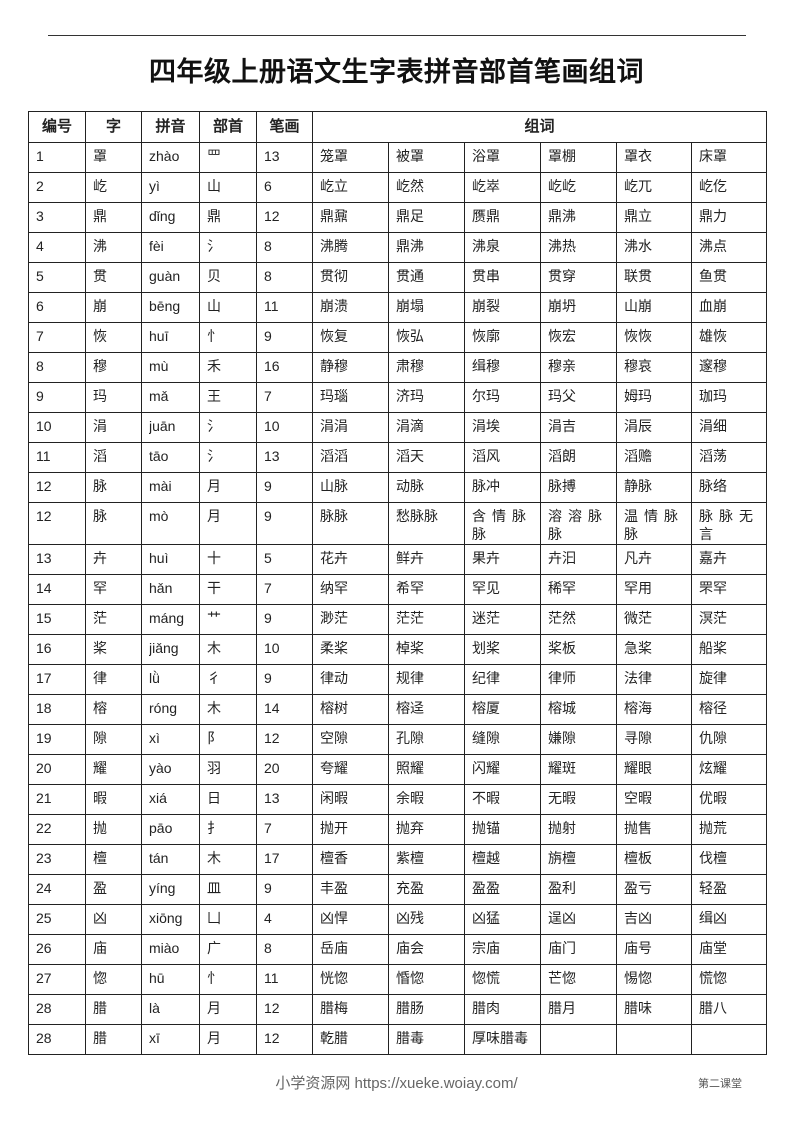 The width and height of the screenshot is (793, 1122). Describe the element at coordinates (214, 678) in the screenshot. I see `cell-radical-text: 彳` at that location.